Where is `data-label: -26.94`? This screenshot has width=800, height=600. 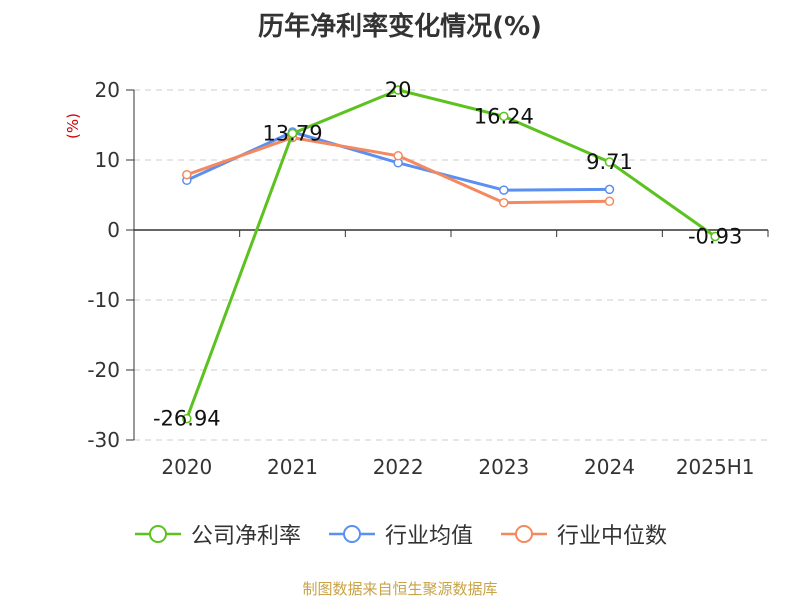 data-label: -26.94 is located at coordinates (187, 419).